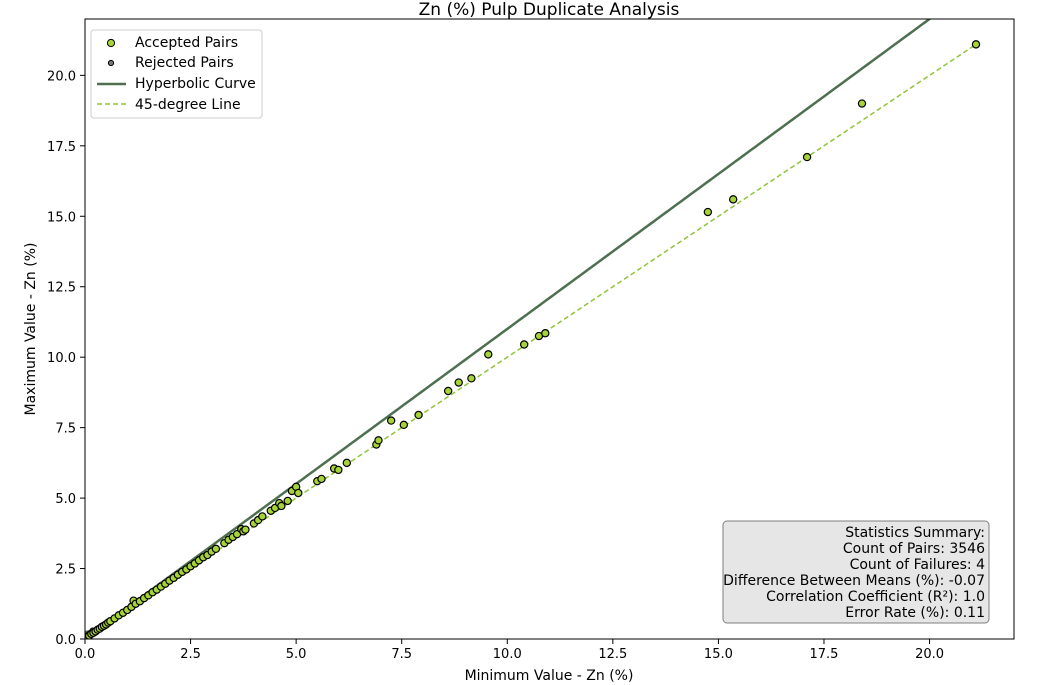 The width and height of the screenshot is (1039, 685). Describe the element at coordinates (61, 147) in the screenshot. I see `y-tick-label: 17.5` at that location.